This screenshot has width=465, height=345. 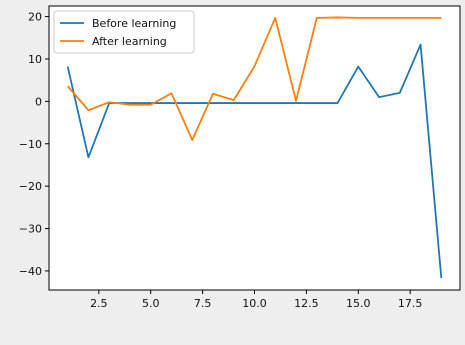 What do you see at coordinates (134, 23) in the screenshot?
I see `legend-label-0: Before learning` at bounding box center [134, 23].